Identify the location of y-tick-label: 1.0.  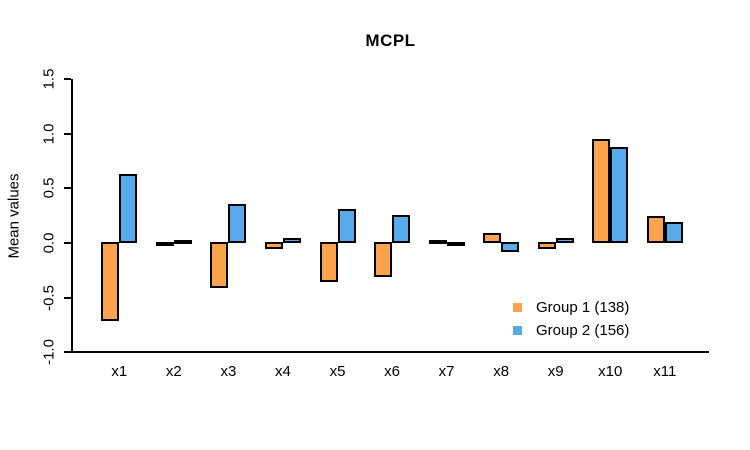
(49, 134).